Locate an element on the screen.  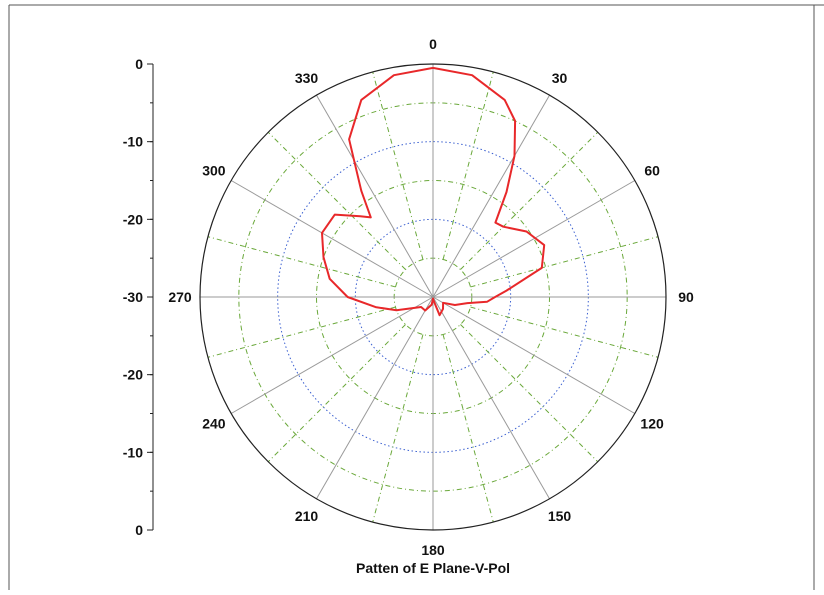
angle-label: 60 is located at coordinates (652, 171).